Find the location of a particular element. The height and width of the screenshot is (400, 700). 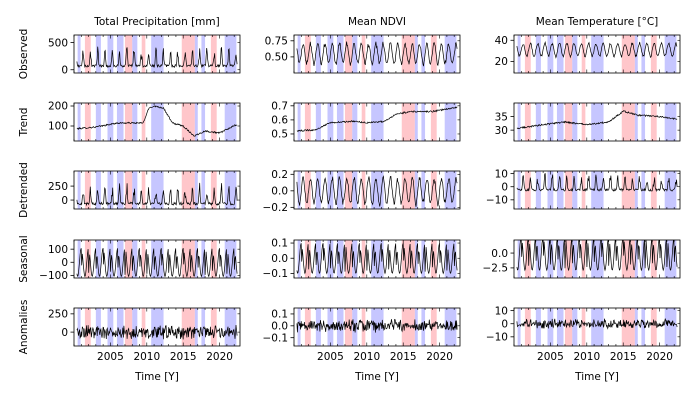

y-tick-label: 0.75 is located at coordinates (276, 41).